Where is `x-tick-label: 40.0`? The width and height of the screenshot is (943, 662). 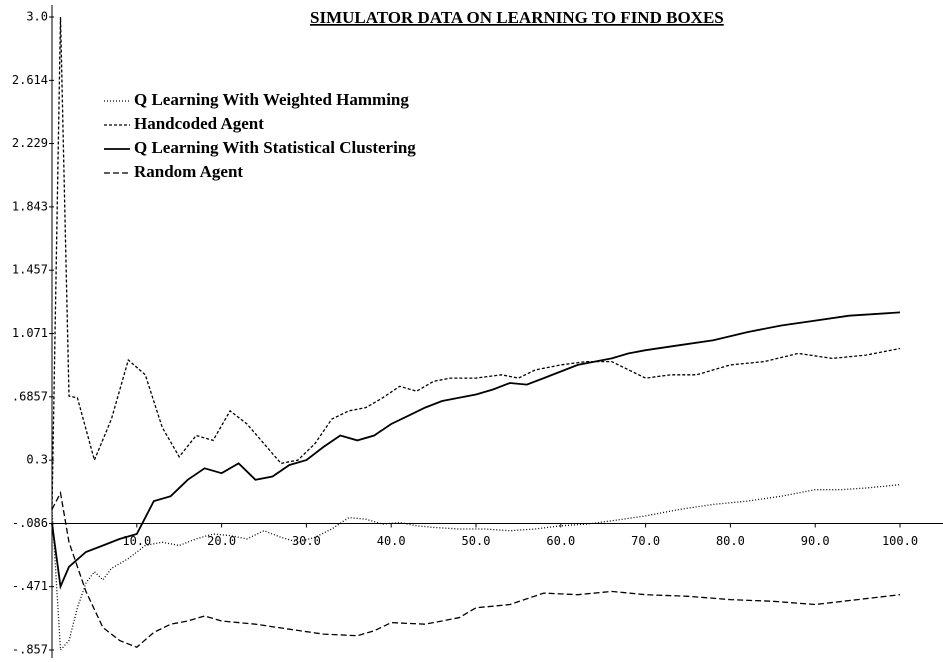
x-tick-label: 40.0 is located at coordinates (391, 541).